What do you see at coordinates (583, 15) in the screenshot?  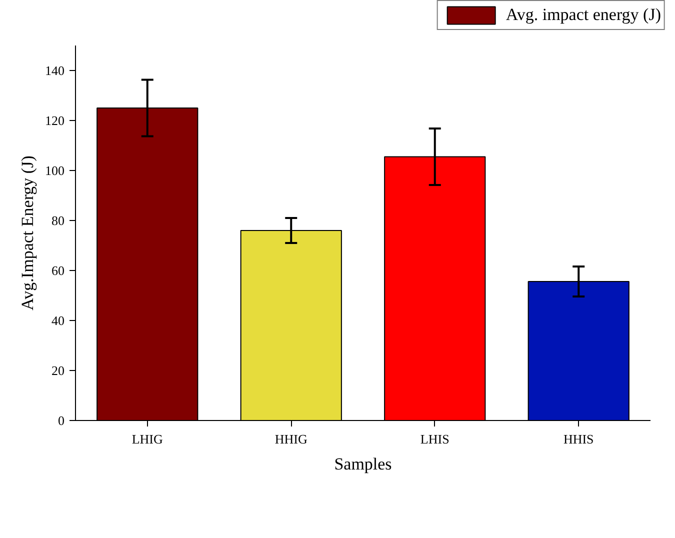 I see `legend-label: Avg. impact energy (J)` at bounding box center [583, 15].